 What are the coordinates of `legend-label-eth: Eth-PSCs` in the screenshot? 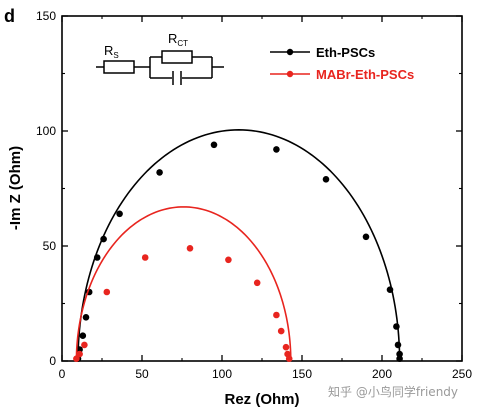 It's located at (345, 52).